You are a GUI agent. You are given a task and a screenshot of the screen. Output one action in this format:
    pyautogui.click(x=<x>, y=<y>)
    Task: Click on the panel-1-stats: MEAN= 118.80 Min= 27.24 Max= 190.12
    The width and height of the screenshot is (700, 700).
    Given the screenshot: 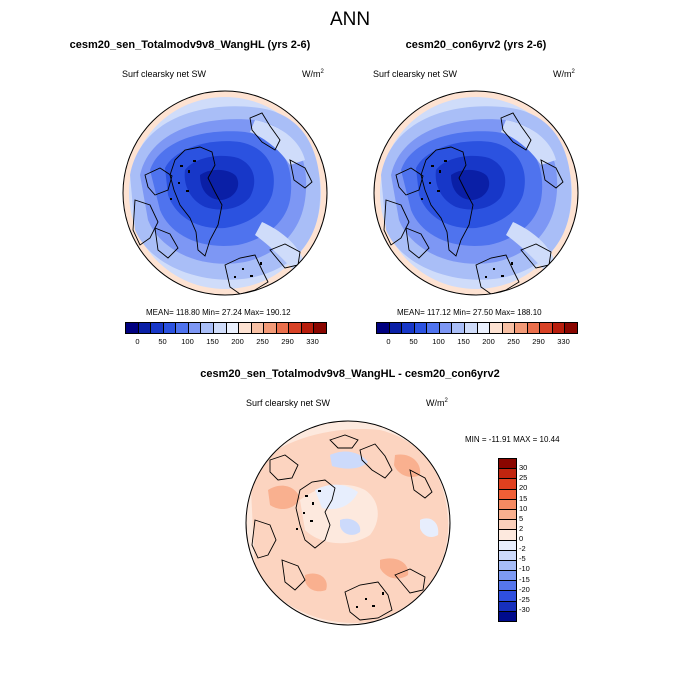 What is the action you would take?
    pyautogui.click(x=218, y=312)
    